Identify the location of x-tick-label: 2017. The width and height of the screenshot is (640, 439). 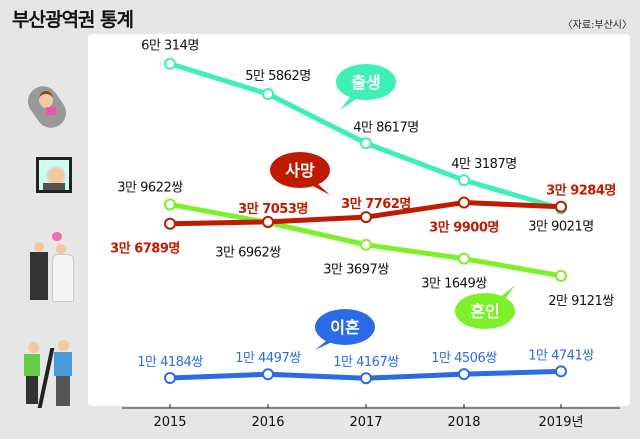
(365, 422).